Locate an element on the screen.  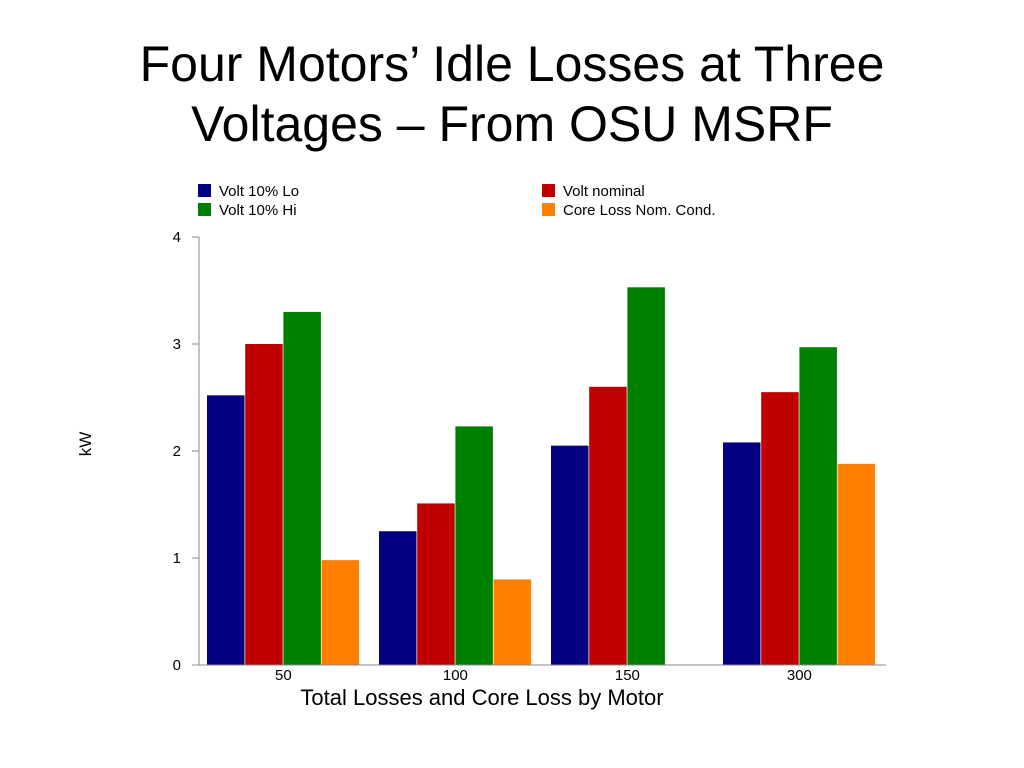
legend-label: Volt 10% Lo is located at coordinates (259, 191).